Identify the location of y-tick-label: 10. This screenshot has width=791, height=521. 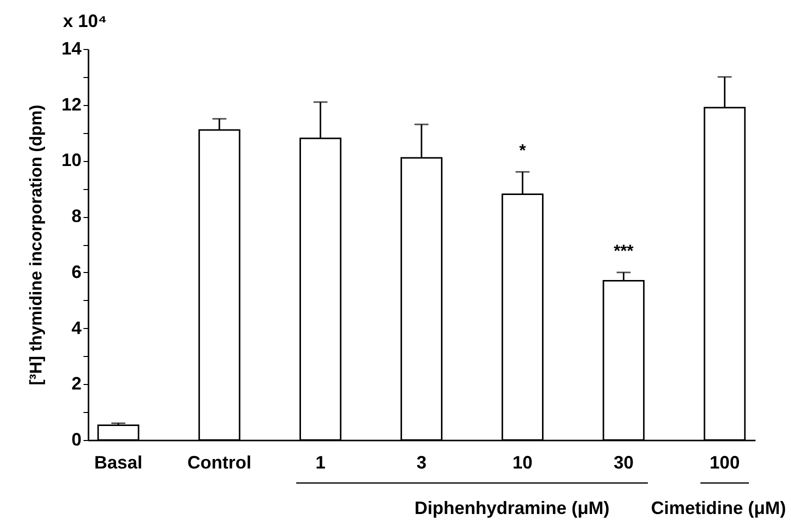
(71, 160).